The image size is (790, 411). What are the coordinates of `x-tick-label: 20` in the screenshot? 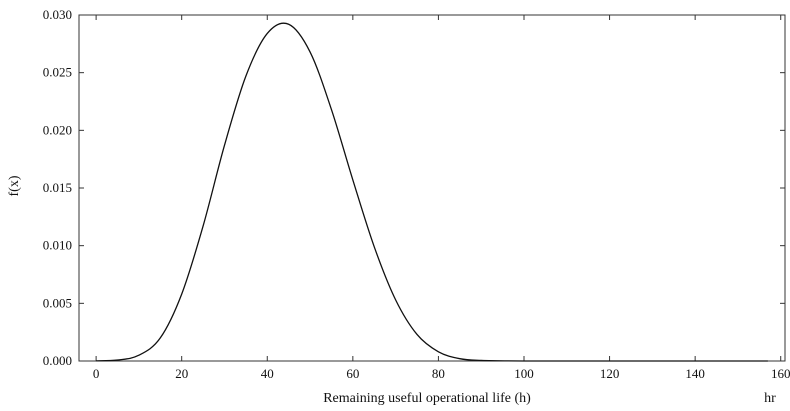 It's located at (181, 373).